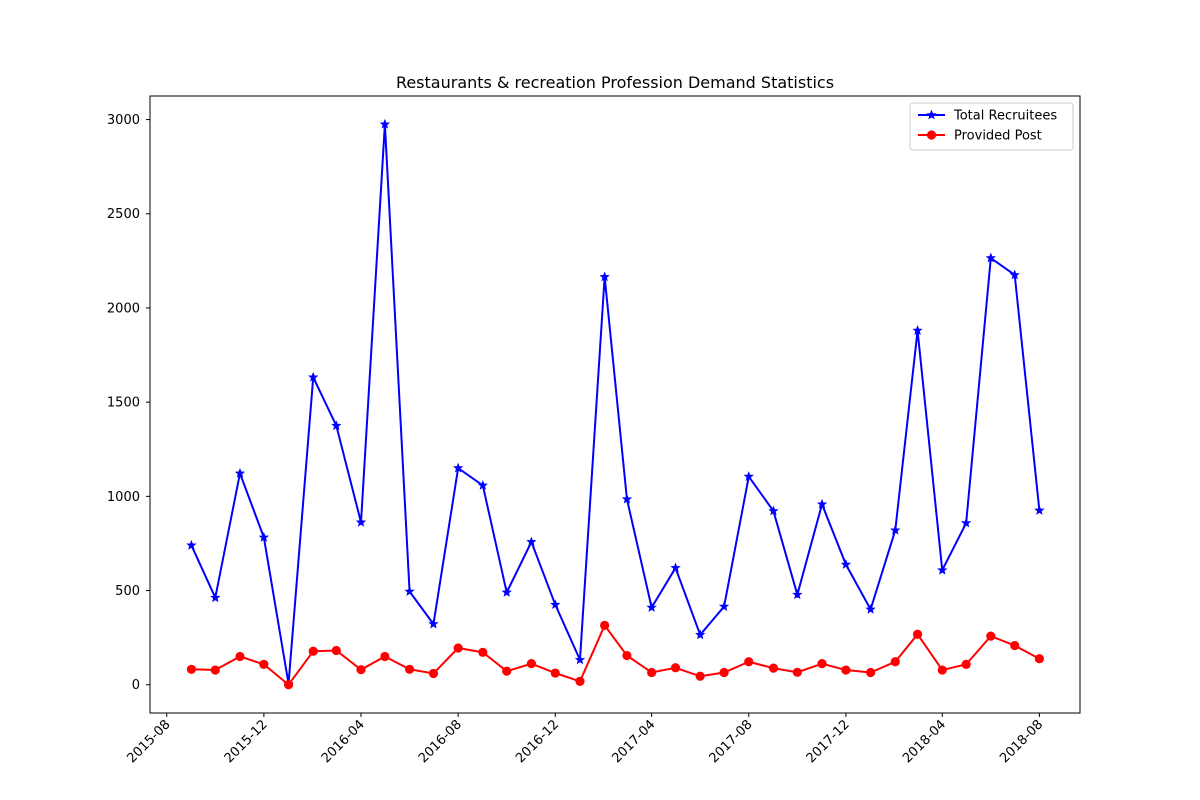 The height and width of the screenshot is (800, 1200). Describe the element at coordinates (136, 685) in the screenshot. I see `y-tick-label: 0` at that location.